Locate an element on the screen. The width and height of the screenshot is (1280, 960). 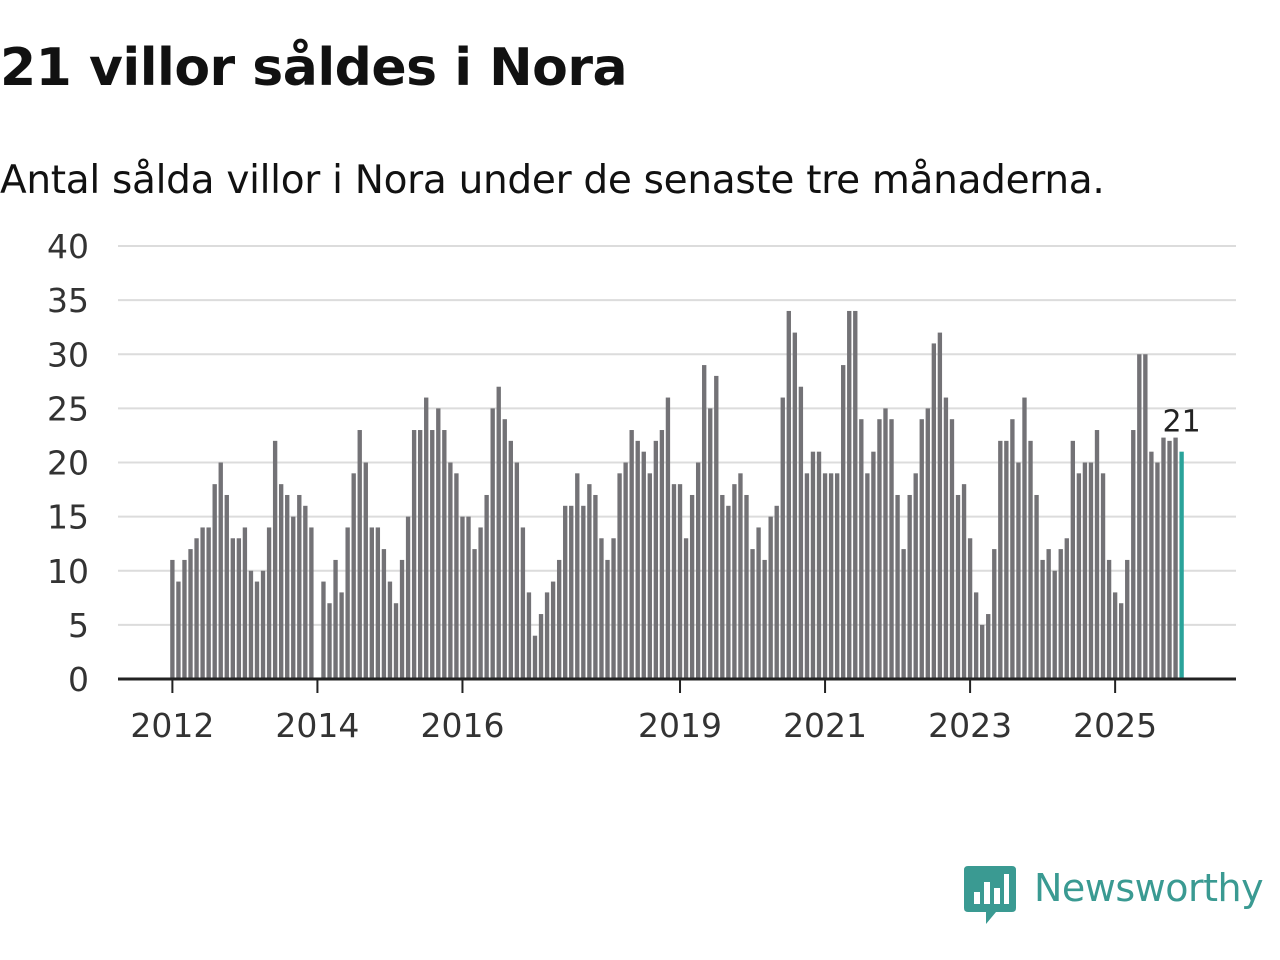
y-tick-label: 5 is located at coordinates (78, 625).